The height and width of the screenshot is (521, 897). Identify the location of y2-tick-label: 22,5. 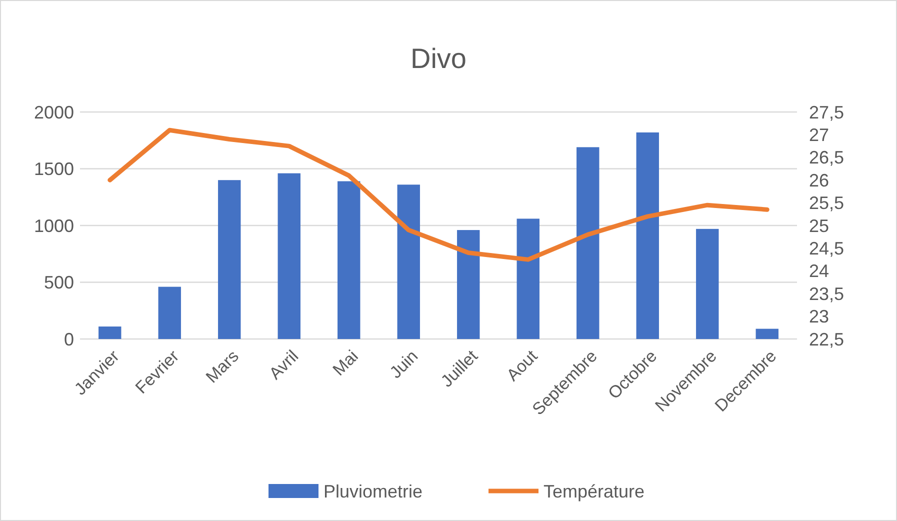
(826, 339).